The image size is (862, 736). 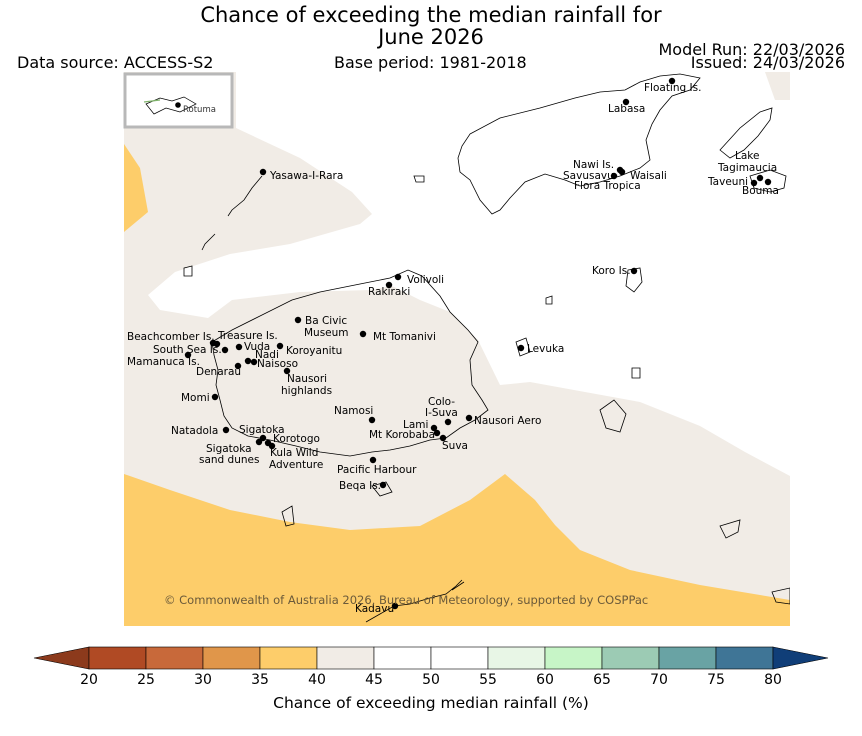 What do you see at coordinates (353, 411) in the screenshot?
I see `label-namosi: Namosi` at bounding box center [353, 411].